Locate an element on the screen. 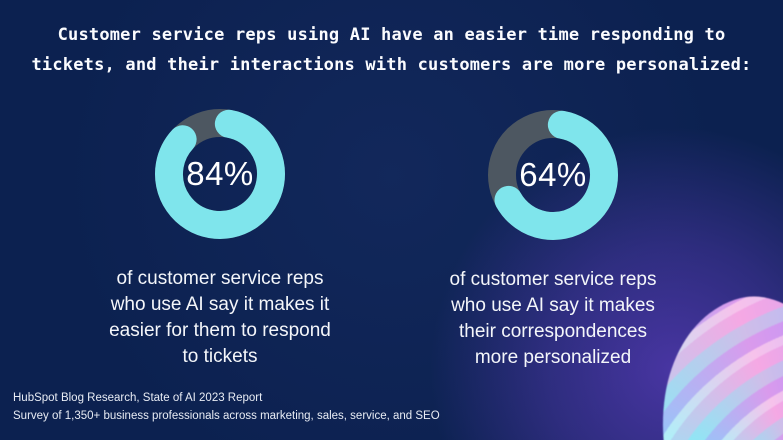 The image size is (783, 440). donut-chart-84-percent: 84% is located at coordinates (220, 174).